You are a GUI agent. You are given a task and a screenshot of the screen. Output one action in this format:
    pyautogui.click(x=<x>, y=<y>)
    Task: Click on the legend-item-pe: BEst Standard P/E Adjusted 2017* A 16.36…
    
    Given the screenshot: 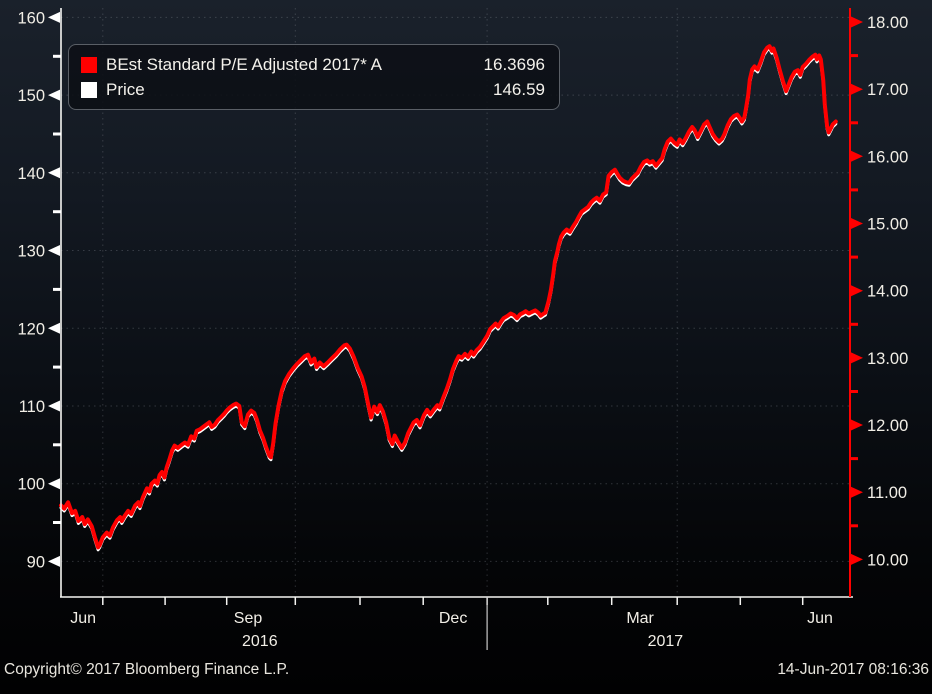 What is the action you would take?
    pyautogui.click(x=313, y=64)
    